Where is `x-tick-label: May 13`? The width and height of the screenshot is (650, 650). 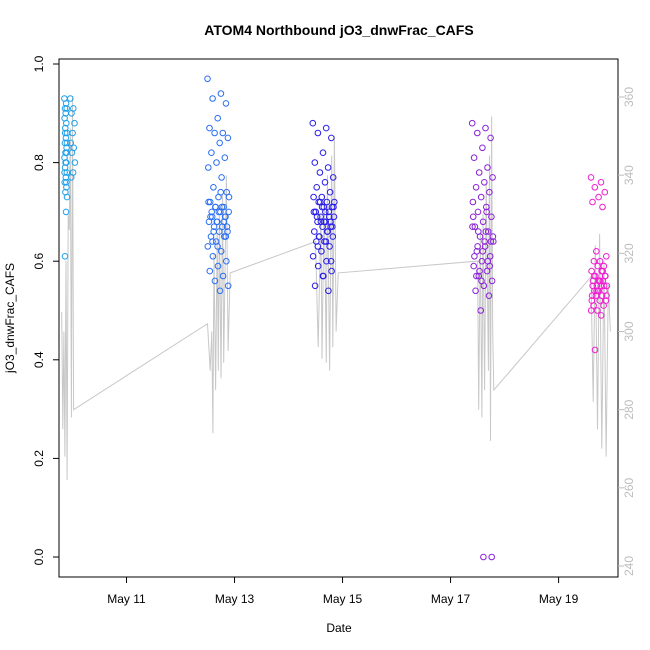
x-tick-label: May 13 is located at coordinates (235, 599).